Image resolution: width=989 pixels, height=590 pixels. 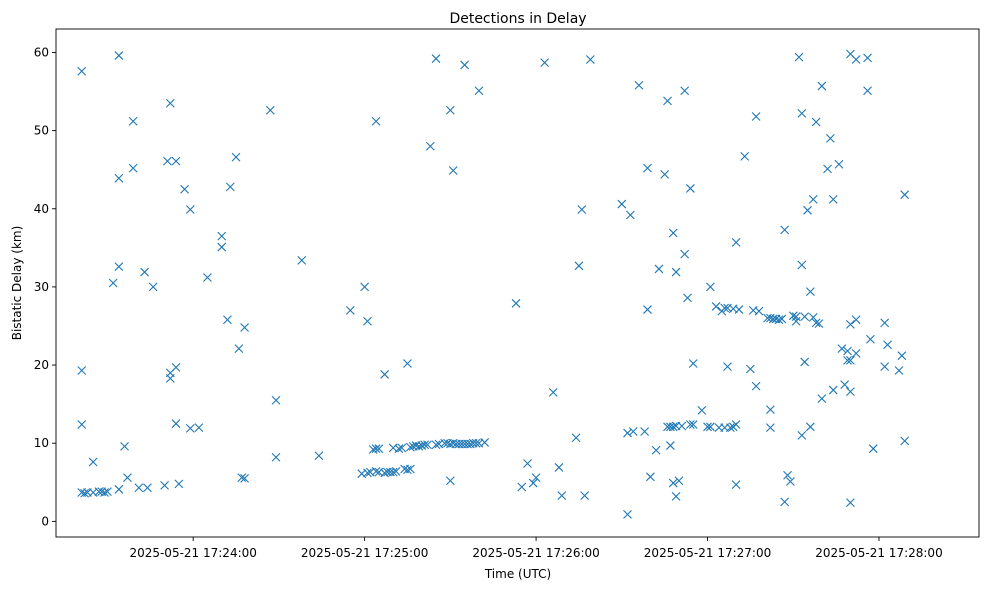 I want to click on y-tick-label: 0, so click(x=45, y=521).